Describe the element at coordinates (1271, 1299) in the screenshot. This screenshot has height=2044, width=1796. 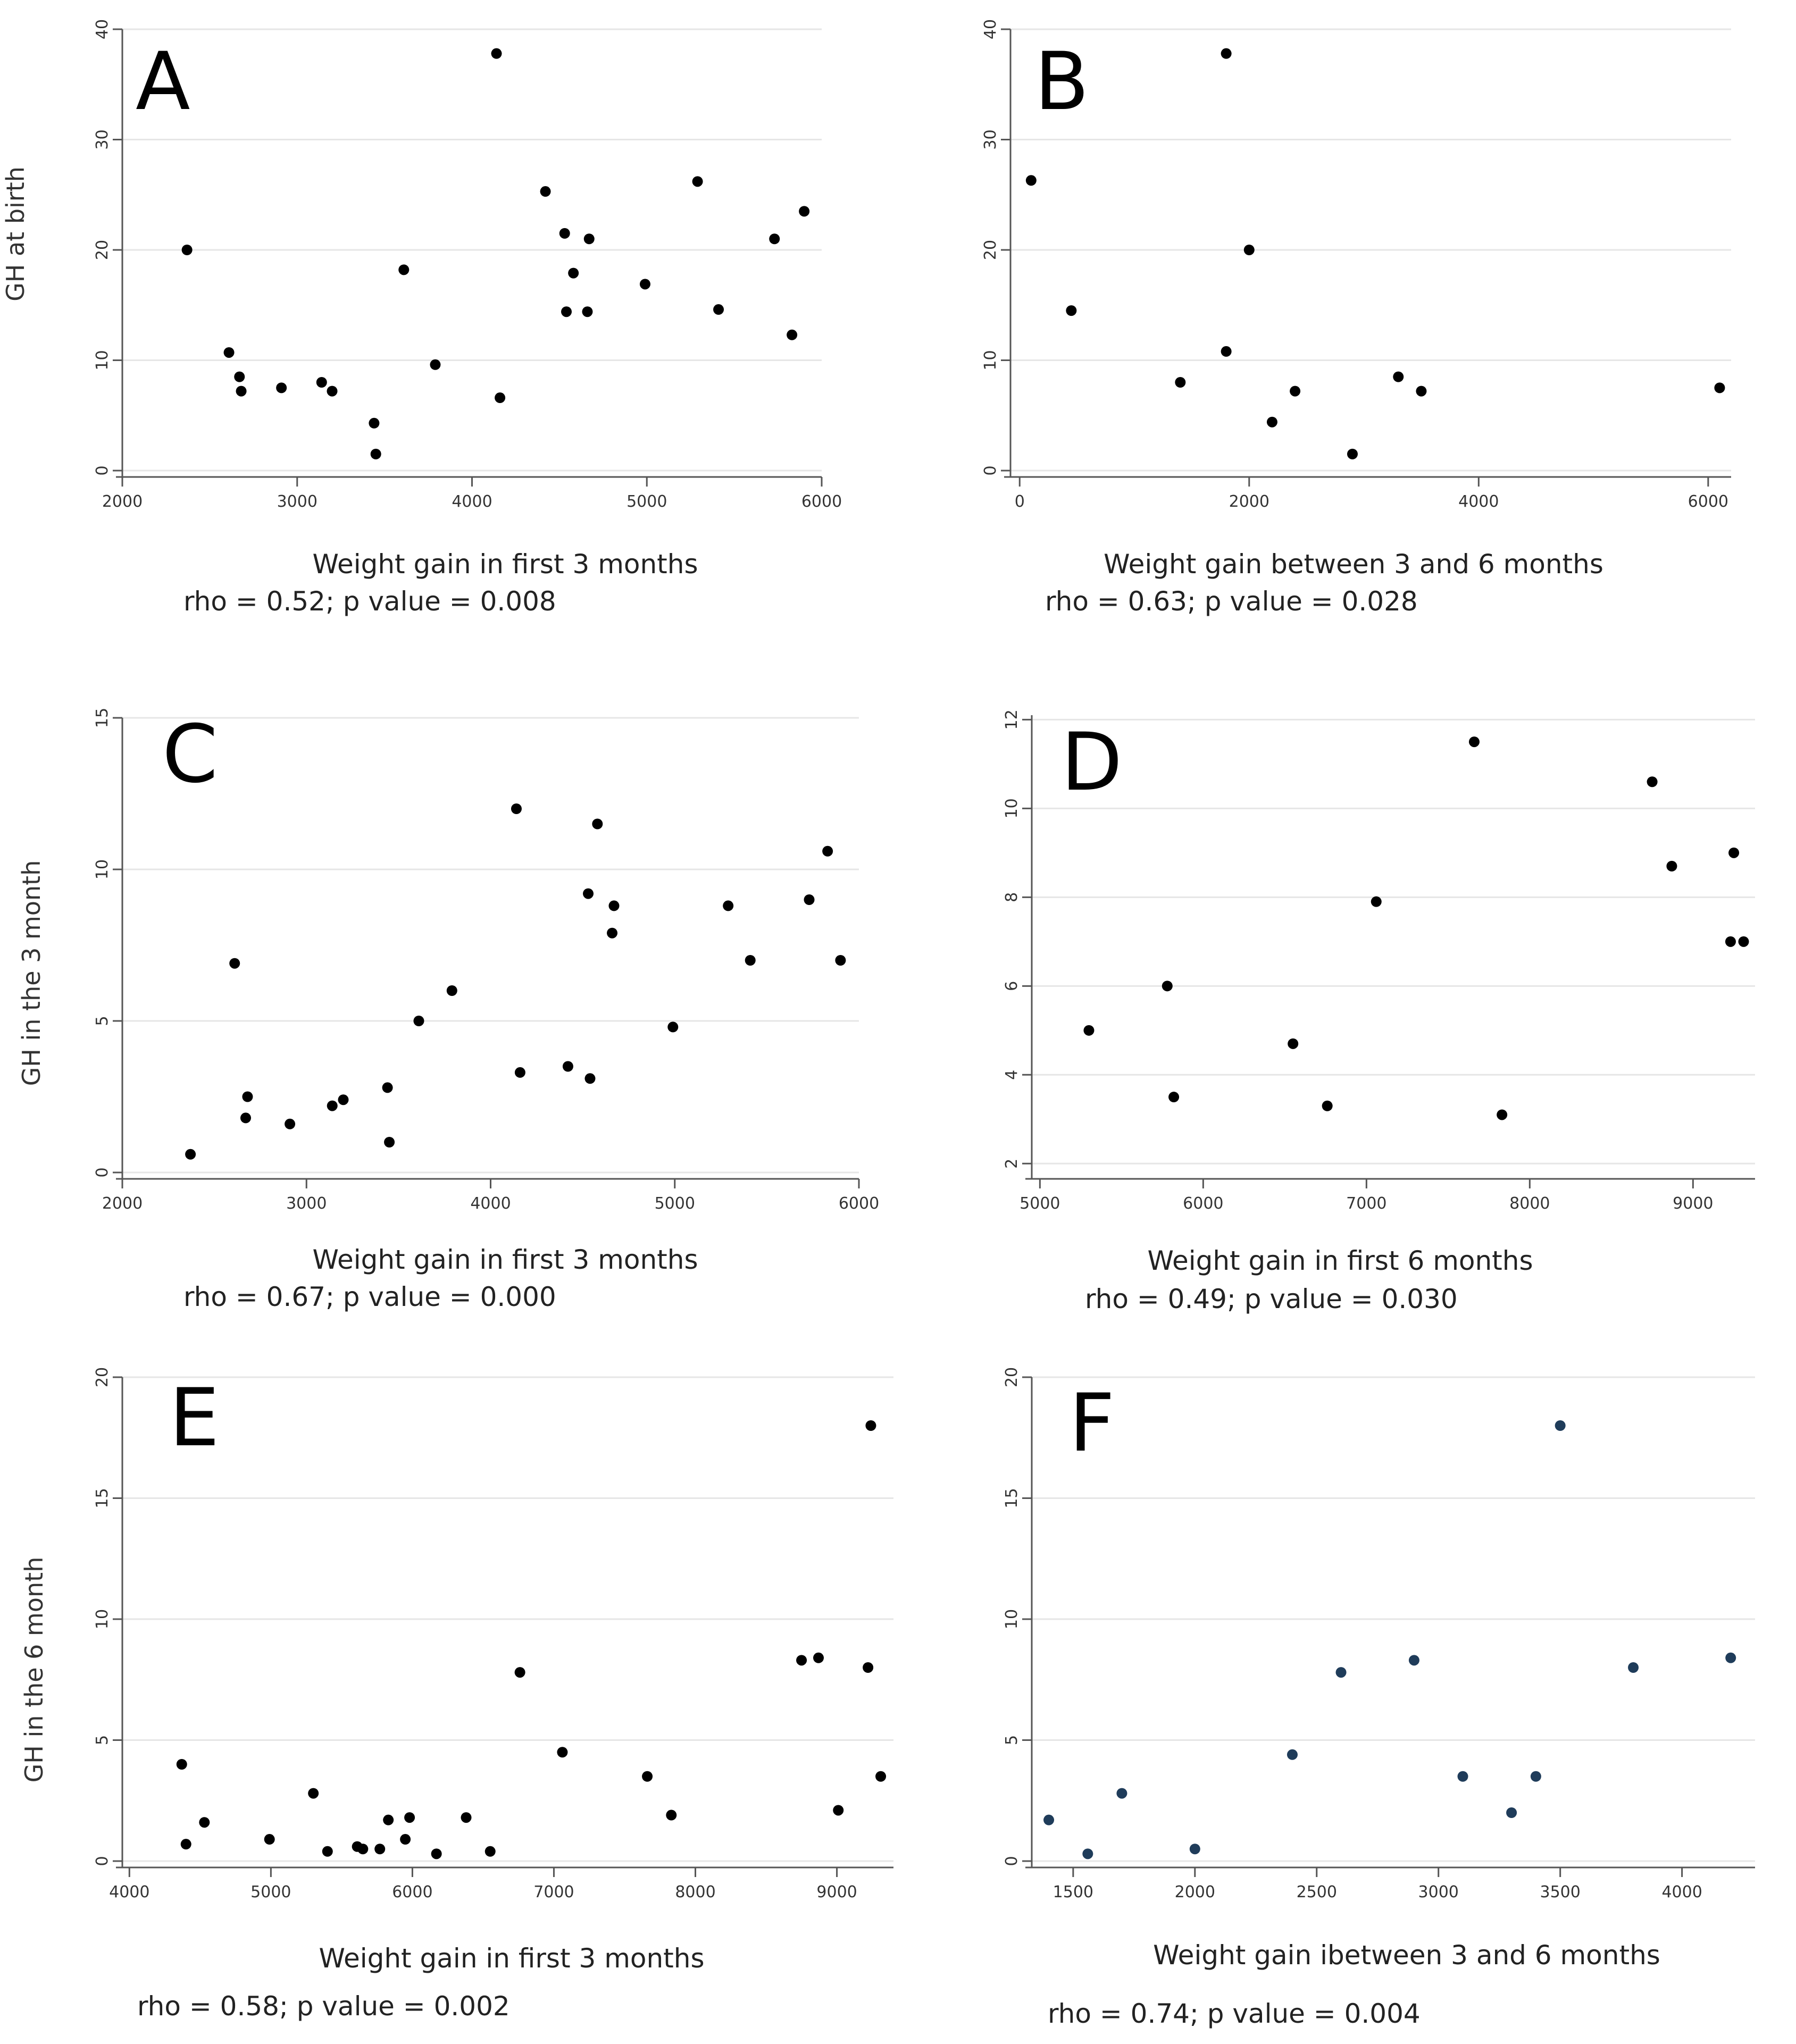
I see `correlation-stat: rho = 0.49; p value = 0.030` at that location.